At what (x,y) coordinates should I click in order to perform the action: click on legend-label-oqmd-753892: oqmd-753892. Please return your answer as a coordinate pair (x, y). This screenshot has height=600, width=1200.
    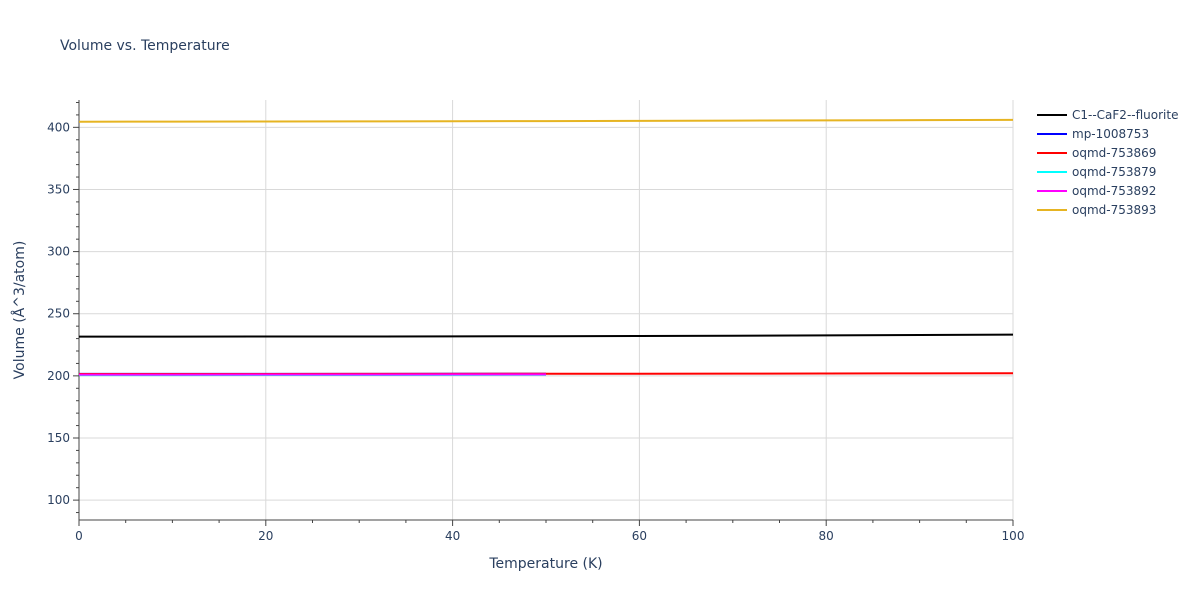
    Looking at the image, I should click on (1114, 191).